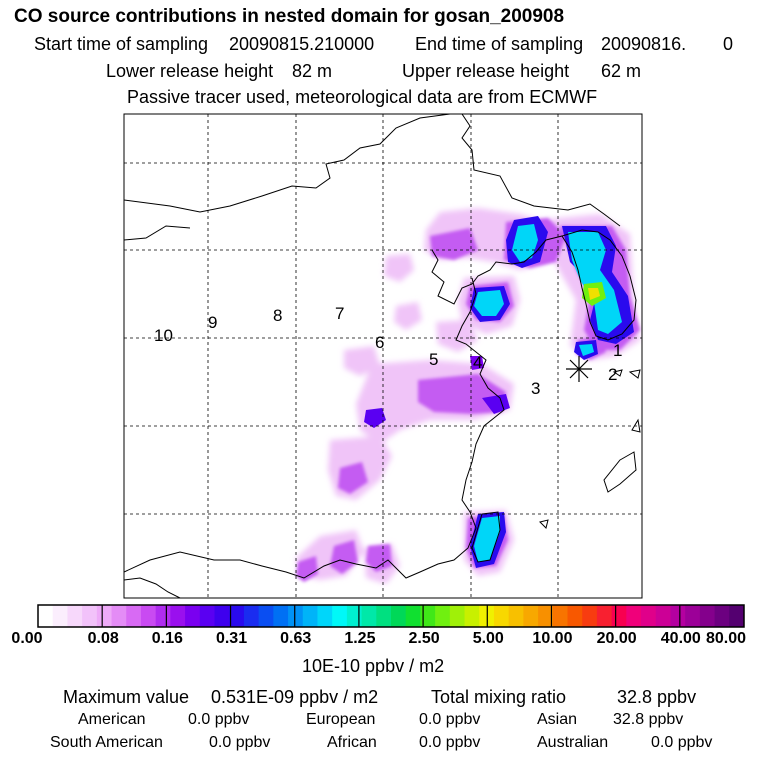  What do you see at coordinates (212, 322) in the screenshot?
I see `trajectory-label-9: 9` at bounding box center [212, 322].